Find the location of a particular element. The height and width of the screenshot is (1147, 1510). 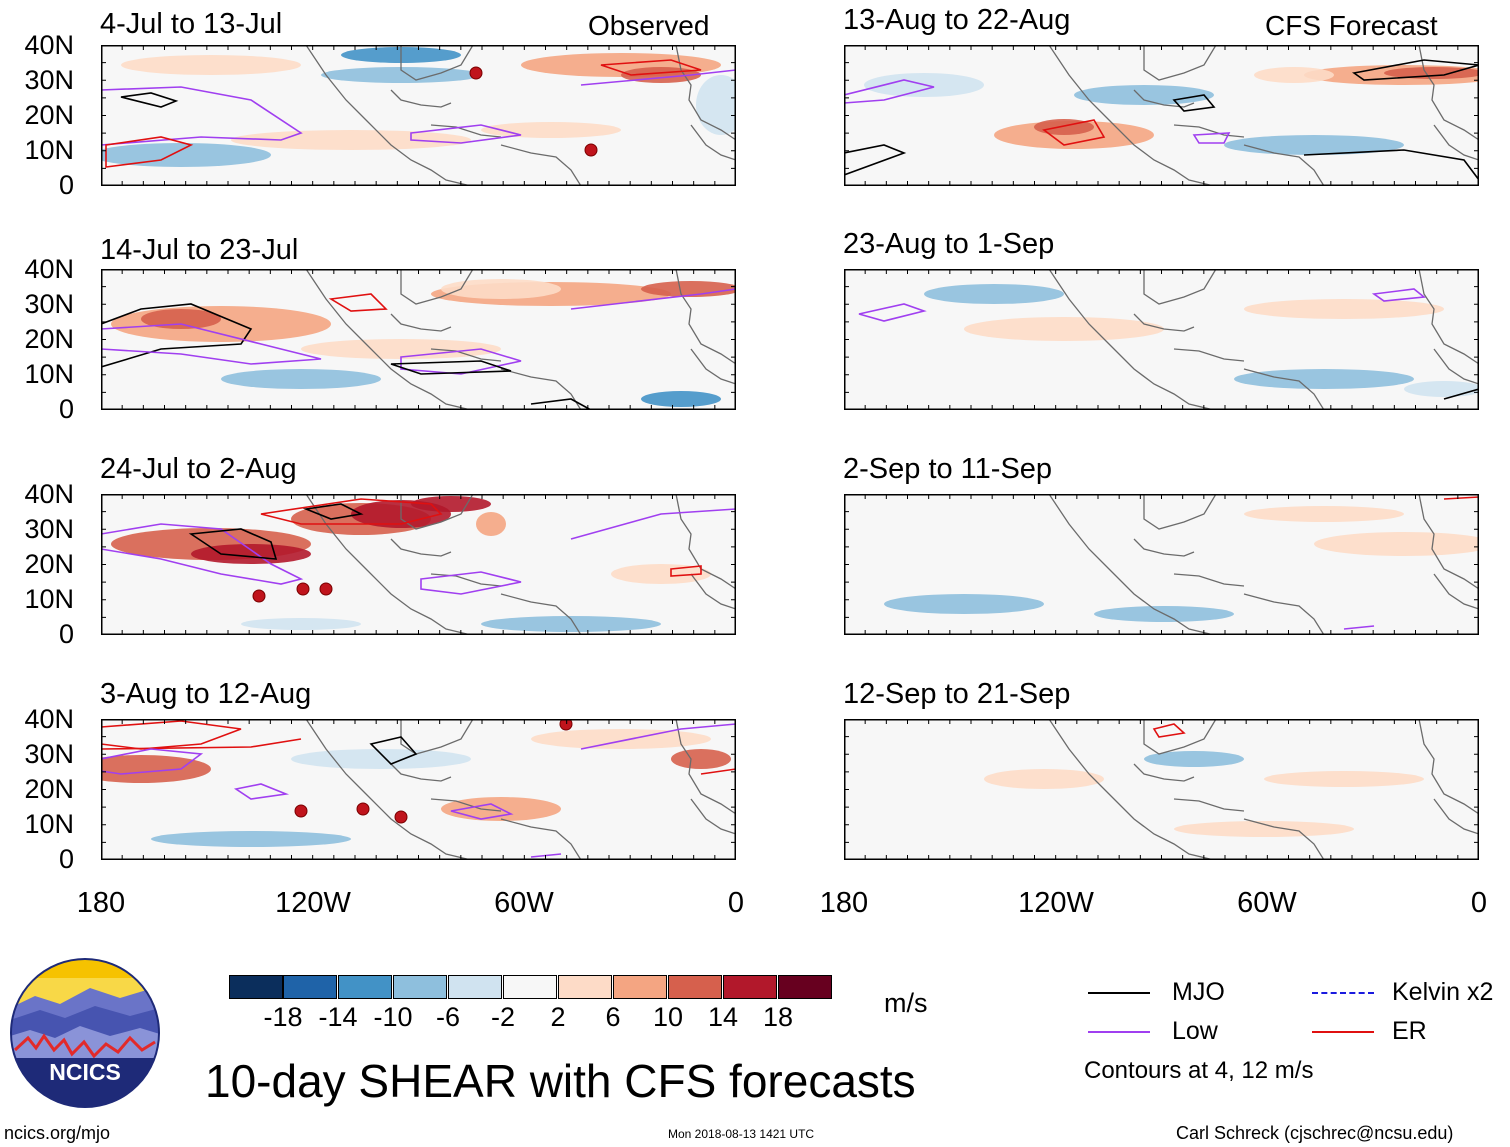

lat-label: 0 is located at coordinates (66, 859).